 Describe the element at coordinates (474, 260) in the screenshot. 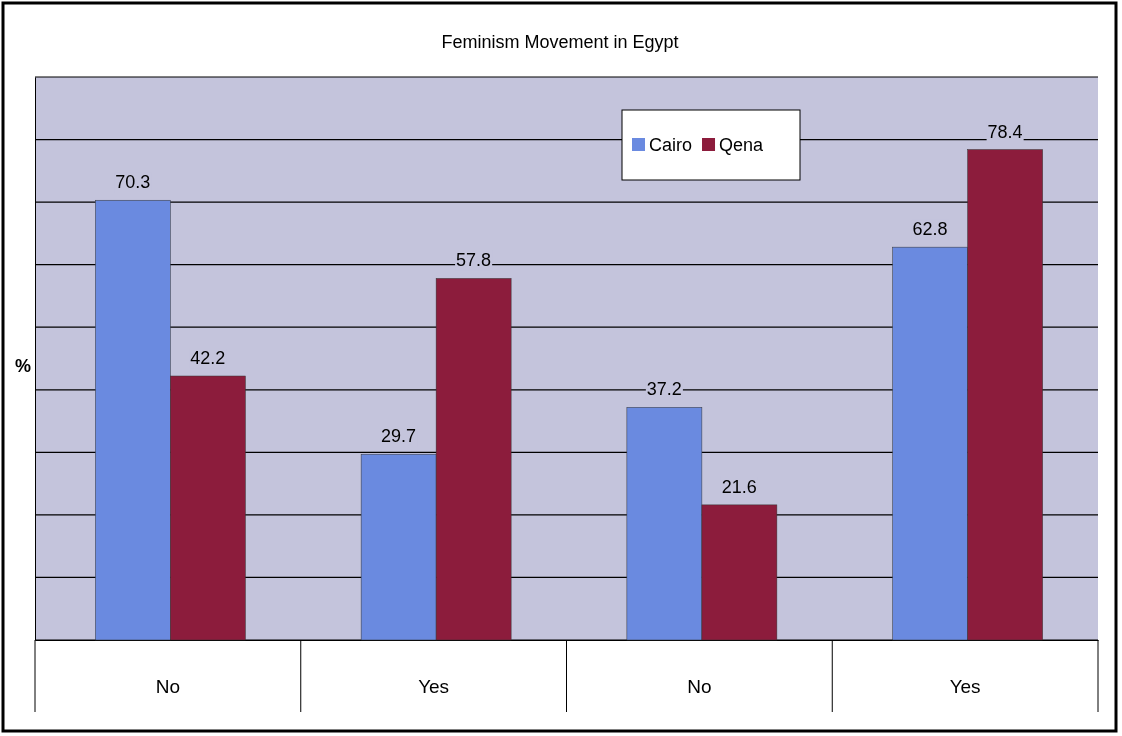

I see `data-label: 57.8` at that location.